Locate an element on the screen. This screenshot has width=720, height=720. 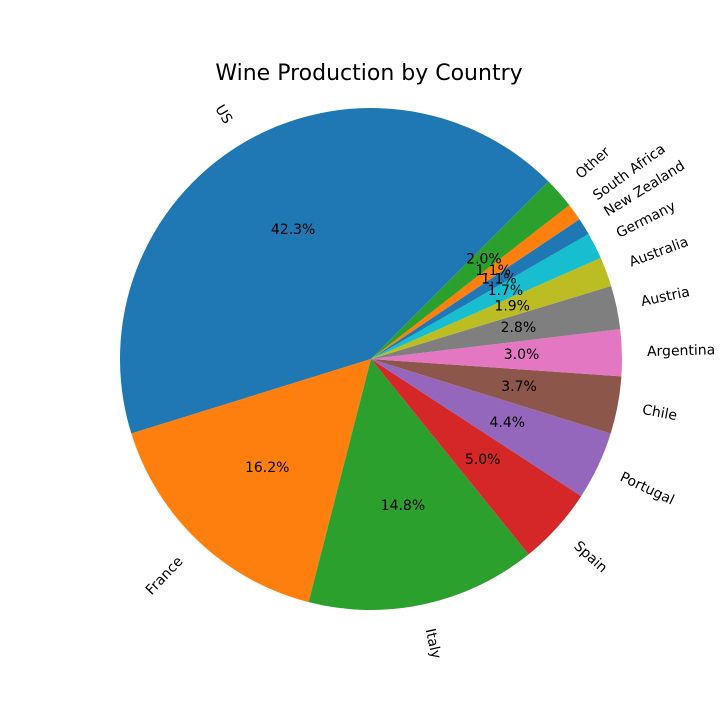
category-label-australia: Australia is located at coordinates (659, 252).